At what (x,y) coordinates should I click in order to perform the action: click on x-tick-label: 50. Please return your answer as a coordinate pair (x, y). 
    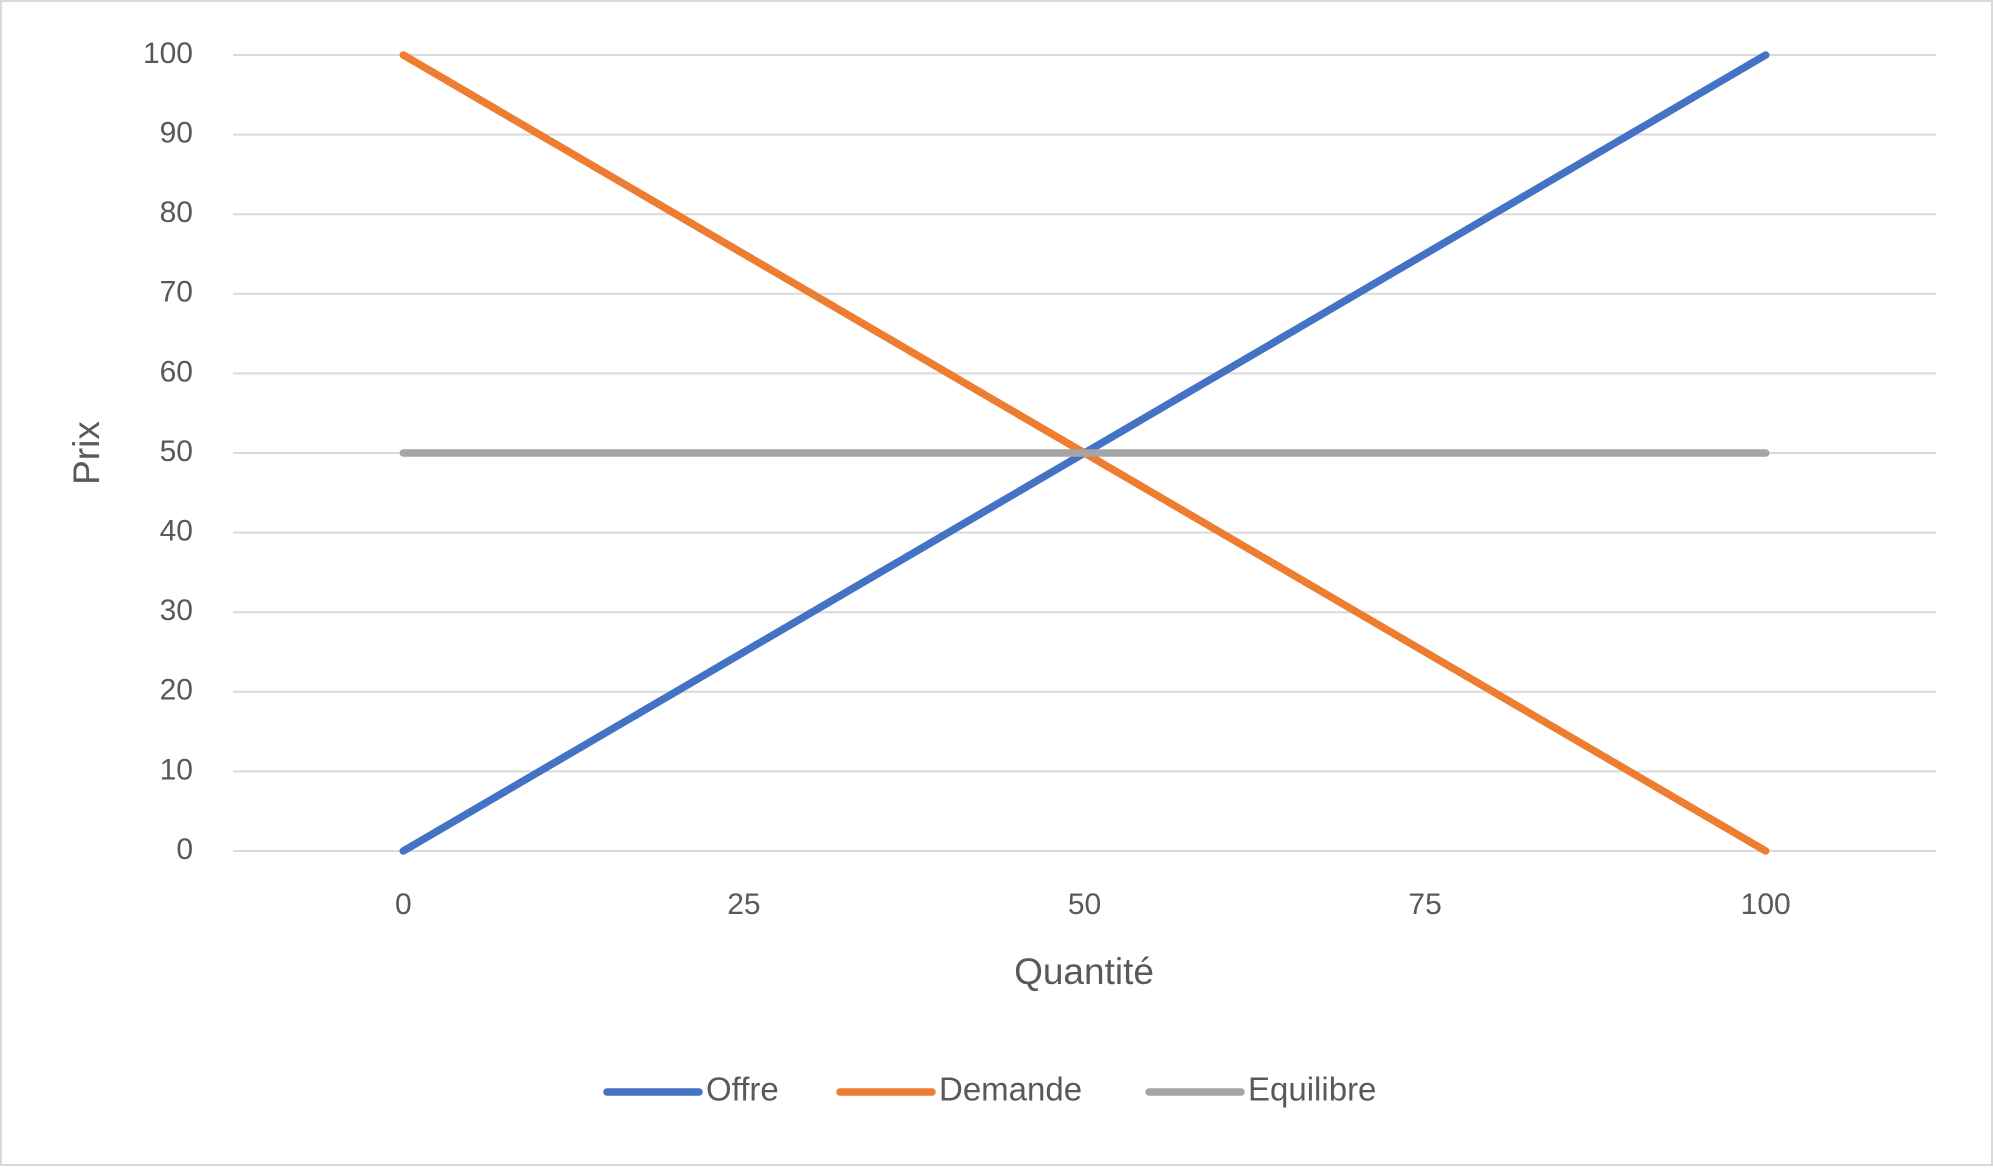
    Looking at the image, I should click on (1084, 904).